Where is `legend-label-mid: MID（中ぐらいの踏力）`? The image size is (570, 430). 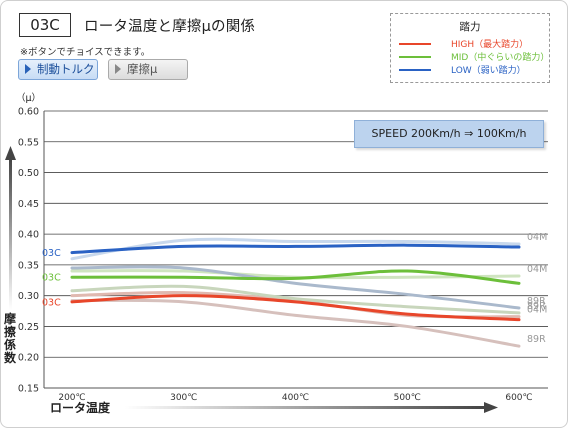 legend-label-mid: MID（中ぐらいの踏力） is located at coordinates (500, 58).